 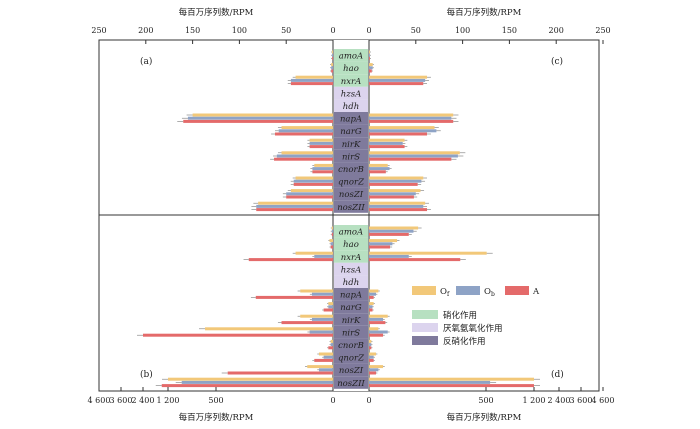 I want to click on legend-label-of: Of, so click(x=445, y=292).